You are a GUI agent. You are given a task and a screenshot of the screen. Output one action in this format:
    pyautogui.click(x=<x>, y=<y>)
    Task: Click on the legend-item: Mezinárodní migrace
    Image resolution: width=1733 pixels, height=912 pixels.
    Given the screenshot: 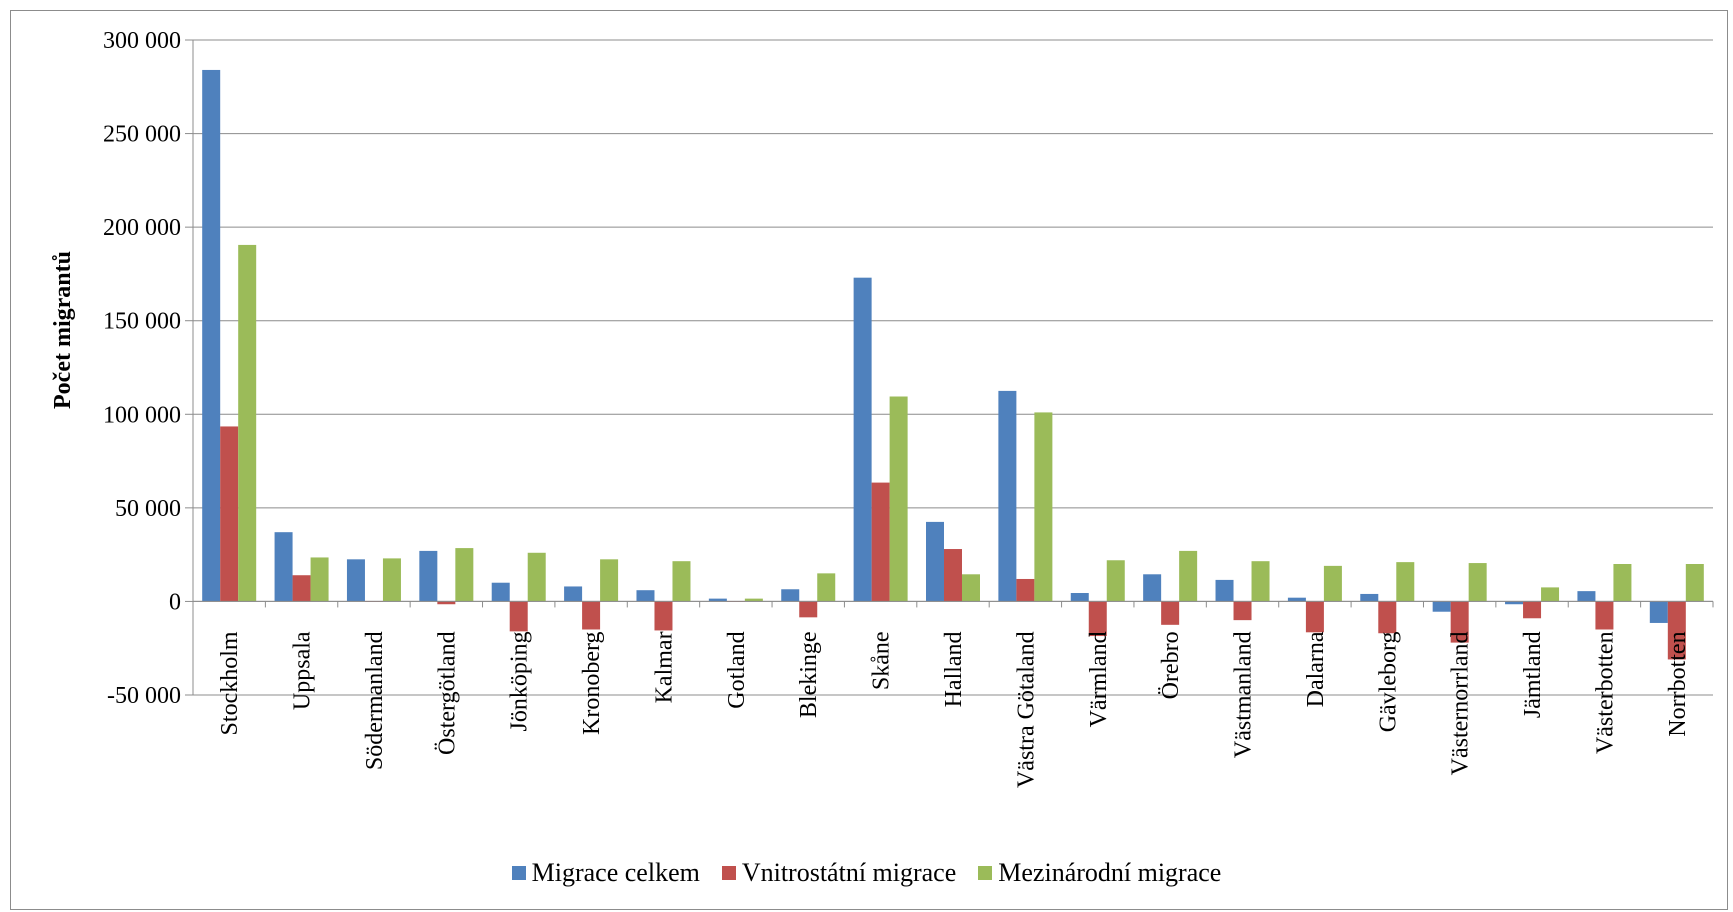 What is the action you would take?
    pyautogui.click(x=1099, y=873)
    